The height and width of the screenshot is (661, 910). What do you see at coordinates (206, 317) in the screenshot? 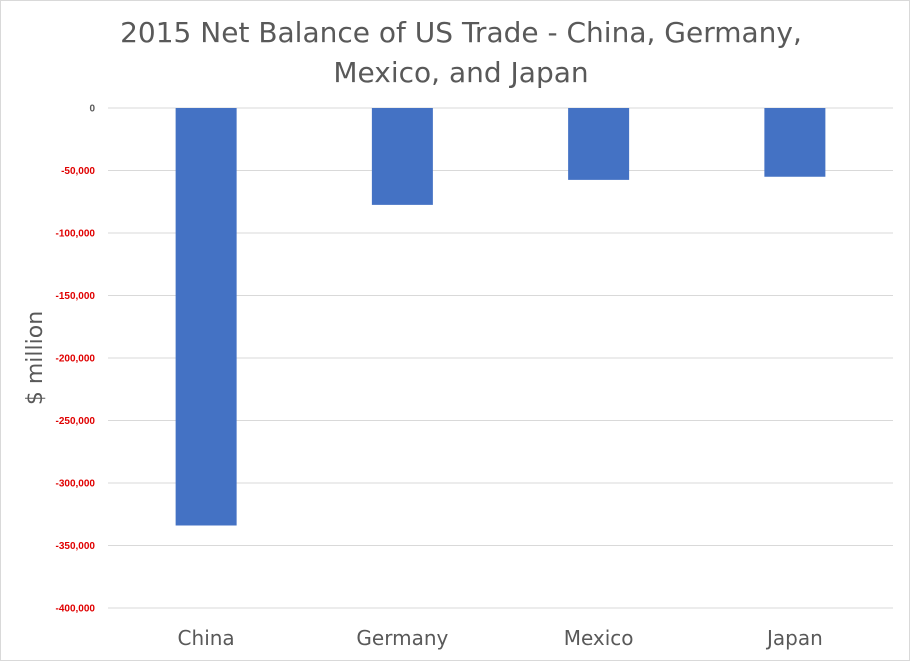
I see `bar-china` at bounding box center [206, 317].